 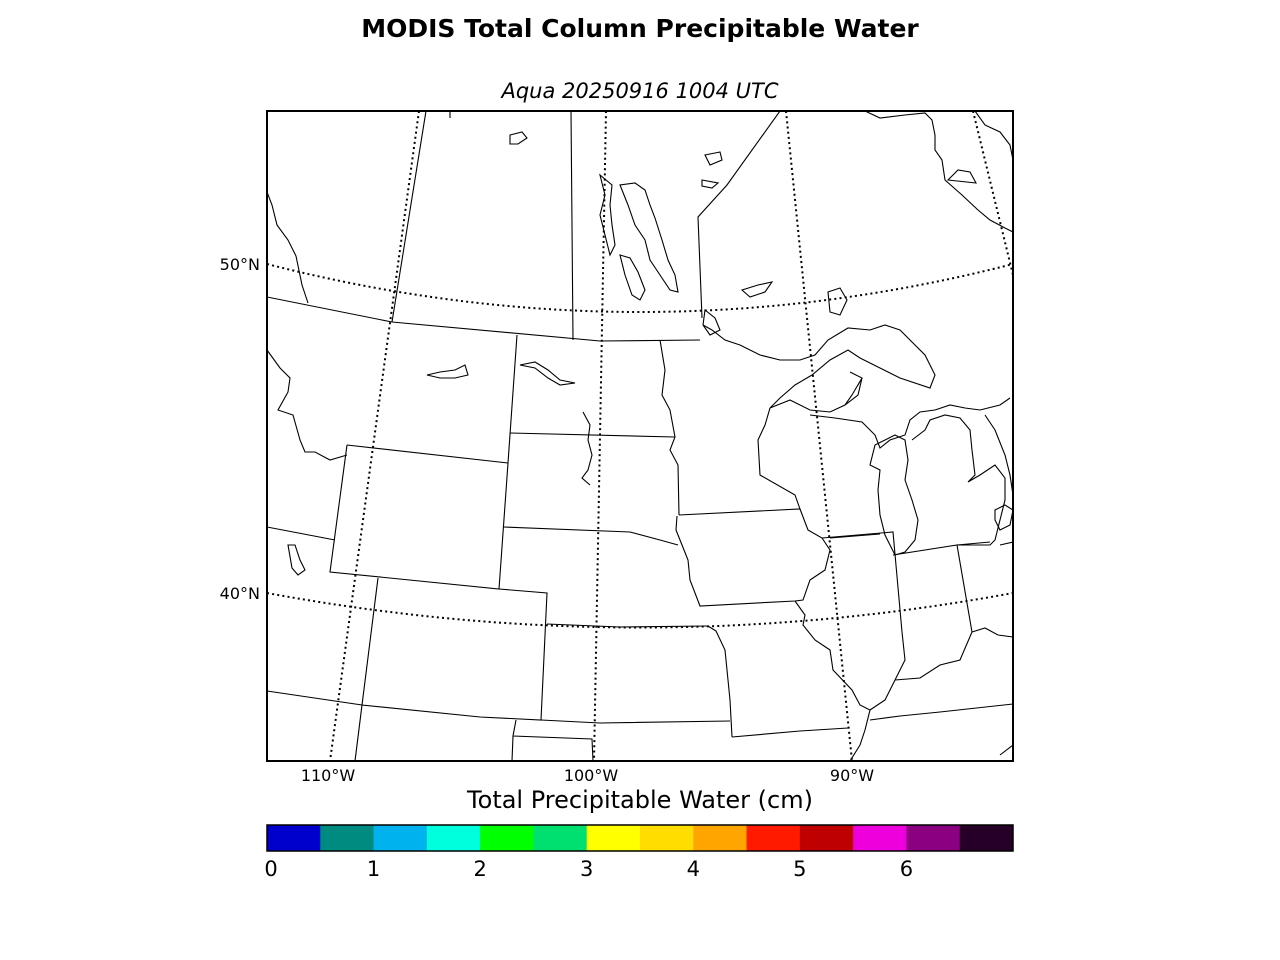 I want to click on lake-winnipeg, so click(x=649, y=237).